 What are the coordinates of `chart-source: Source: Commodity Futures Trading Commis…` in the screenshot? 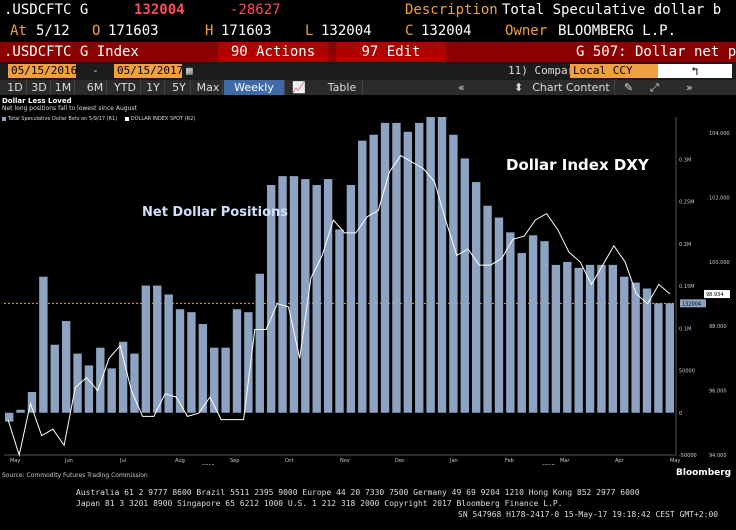 It's located at (75, 475).